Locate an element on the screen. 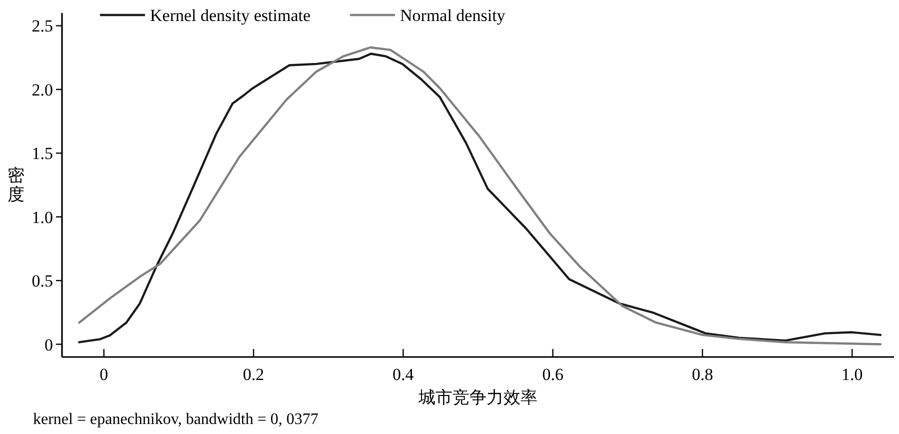 The image size is (899, 434). y-axis-title: 密度 is located at coordinates (16, 185).